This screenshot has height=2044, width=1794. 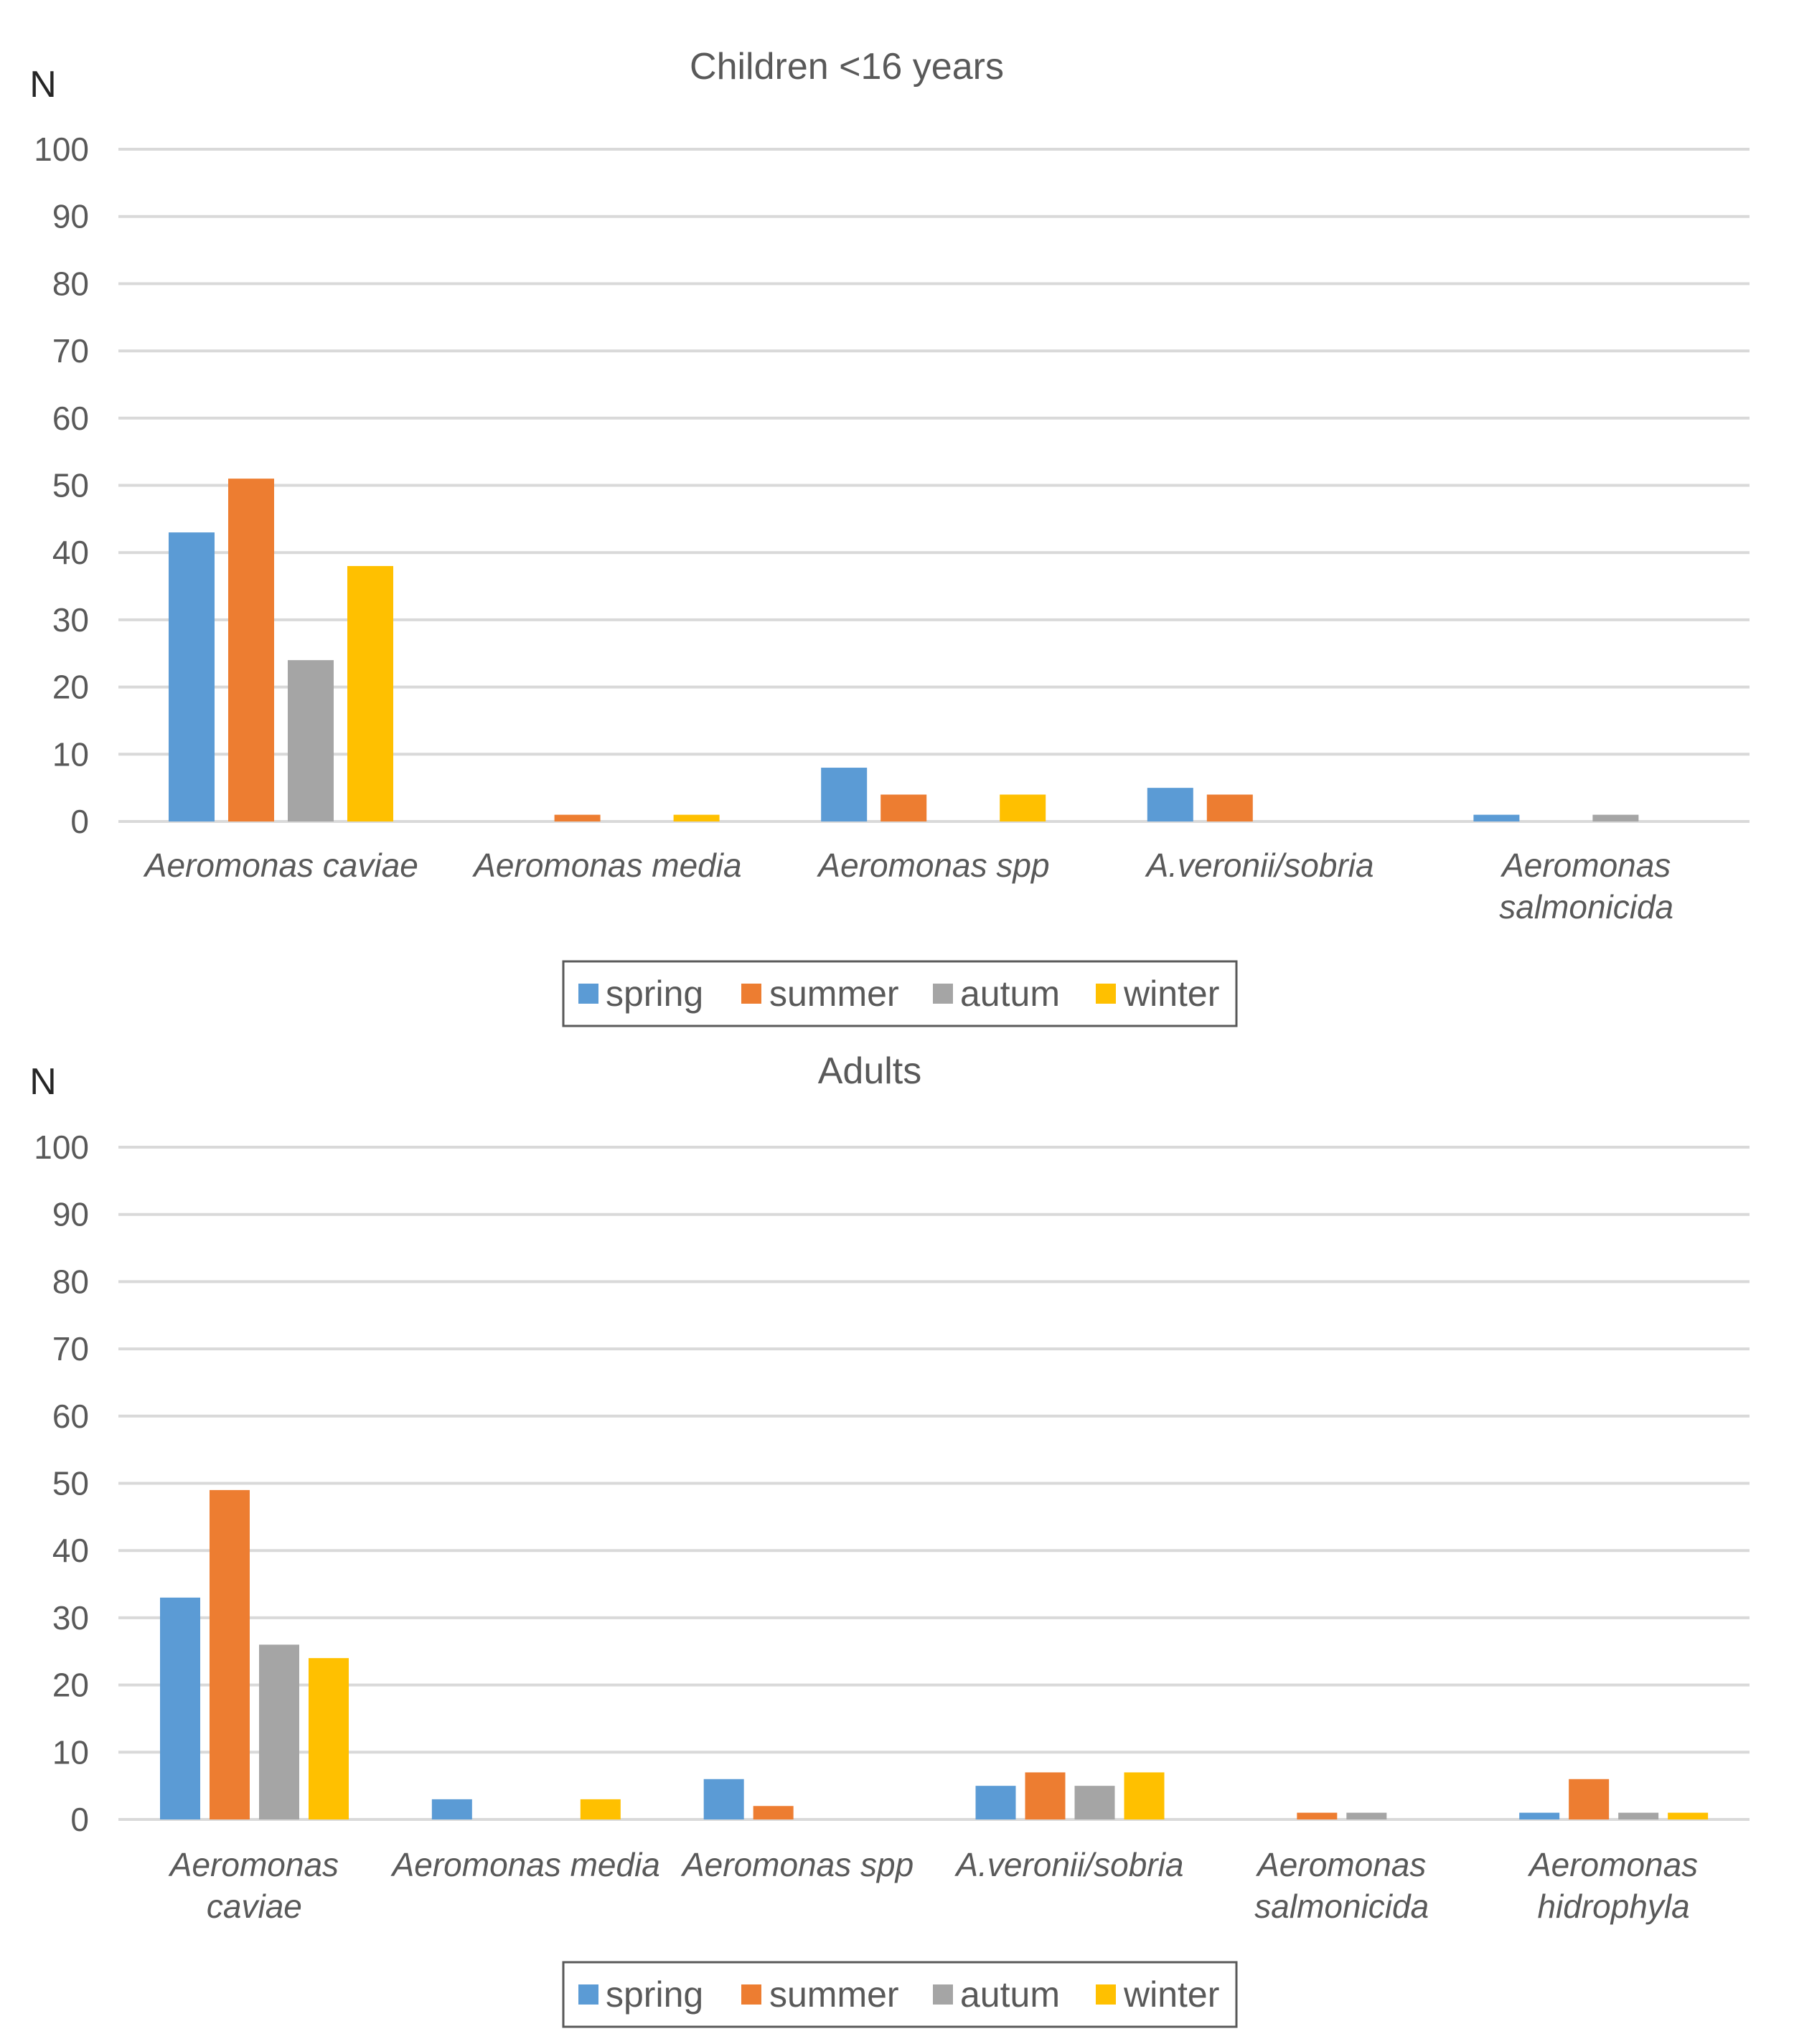 What do you see at coordinates (870, 1071) in the screenshot?
I see `chart-title: Adults` at bounding box center [870, 1071].